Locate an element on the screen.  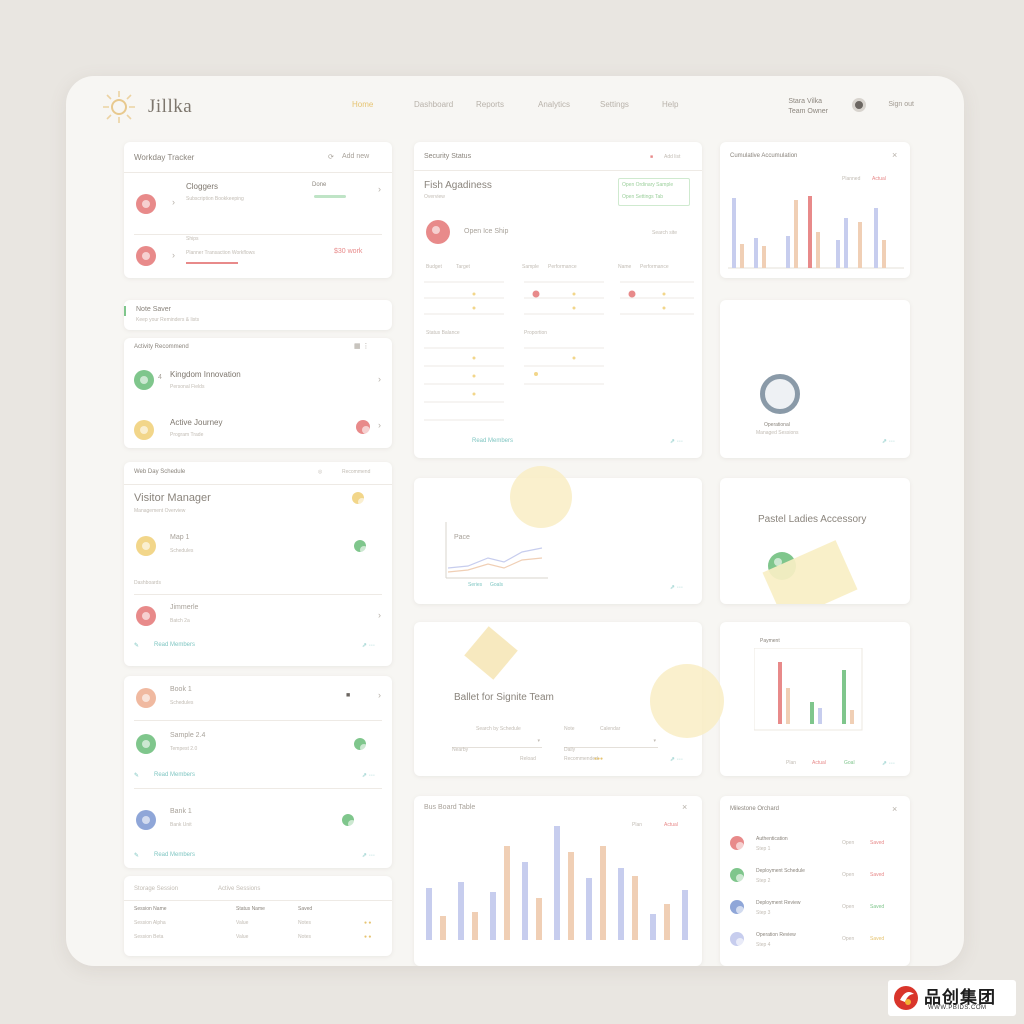
select-nearby: Nearby ▾ is located at coordinates (497, 745).